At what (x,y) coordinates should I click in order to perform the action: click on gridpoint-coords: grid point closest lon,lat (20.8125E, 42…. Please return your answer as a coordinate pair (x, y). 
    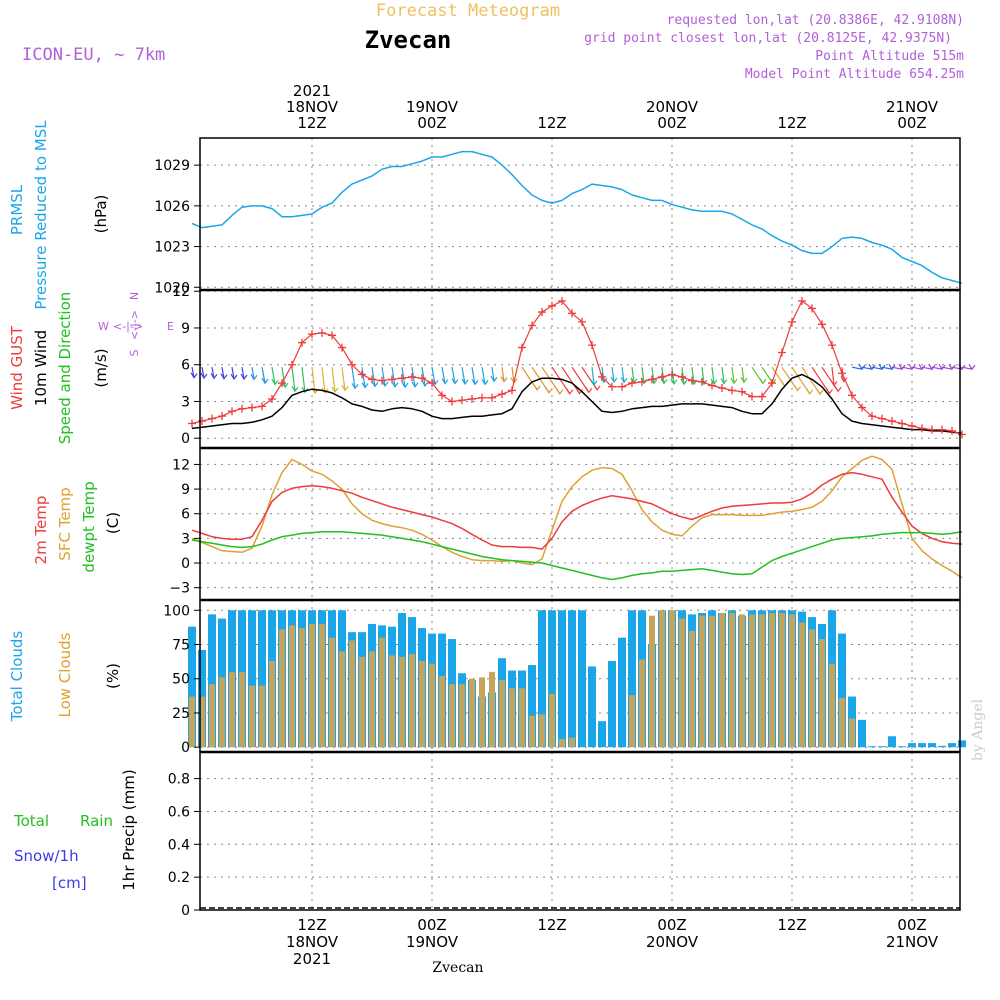
    Looking at the image, I should click on (768, 38).